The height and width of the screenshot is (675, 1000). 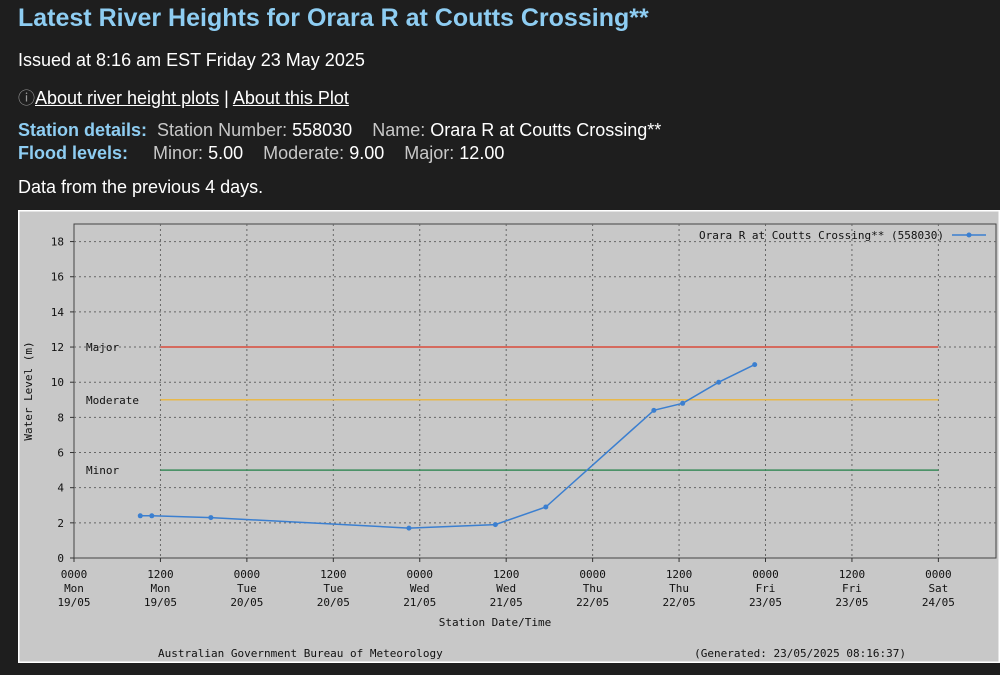 I want to click on legend-label: Orara R at Coutts Crossing** (558030), so click(x=821, y=235).